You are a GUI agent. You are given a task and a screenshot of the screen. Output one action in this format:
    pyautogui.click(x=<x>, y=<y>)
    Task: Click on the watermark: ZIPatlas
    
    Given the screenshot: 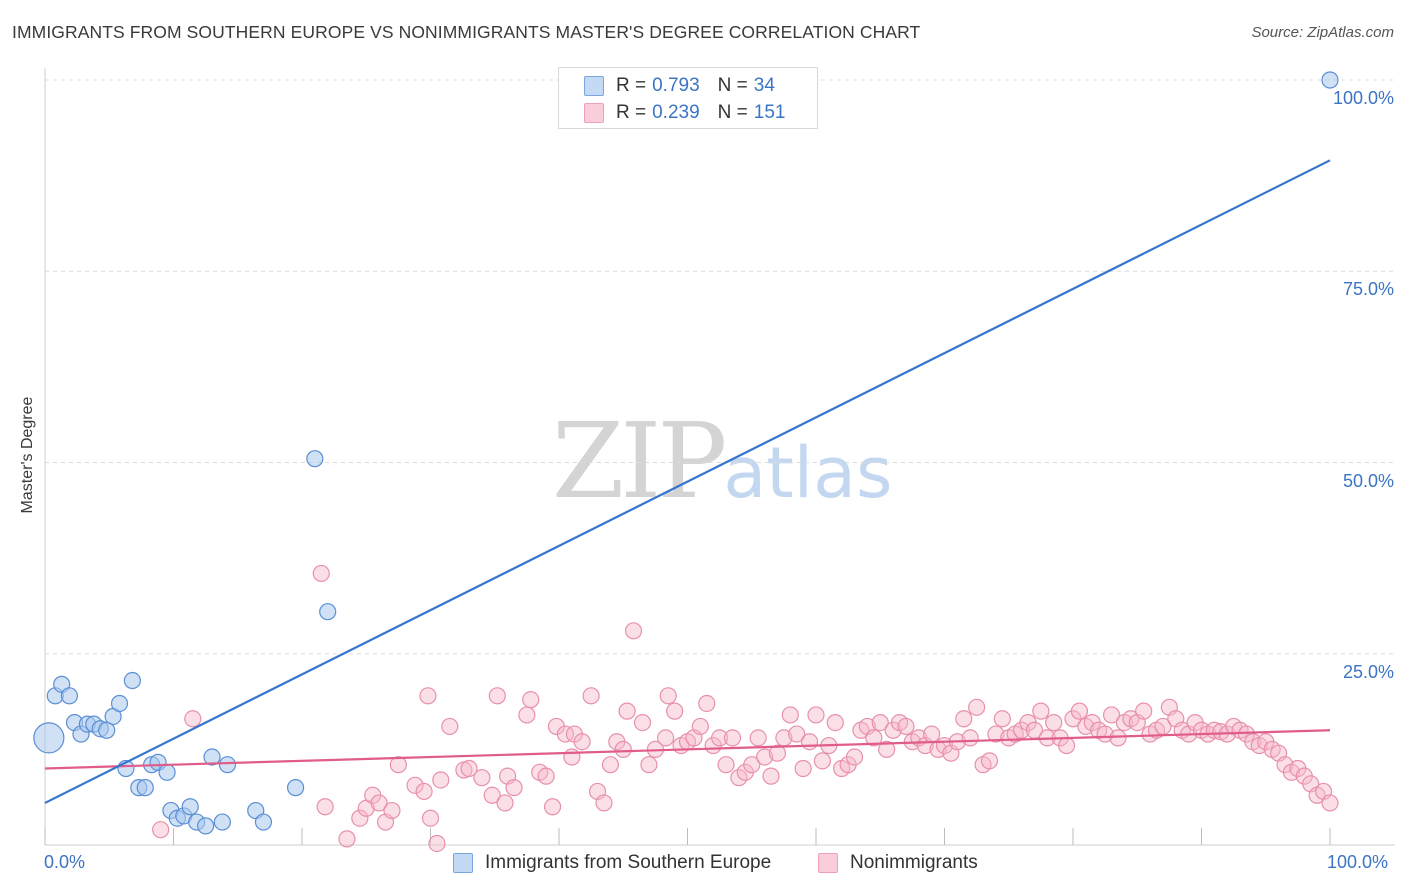 What is the action you would take?
    pyautogui.click(x=722, y=461)
    